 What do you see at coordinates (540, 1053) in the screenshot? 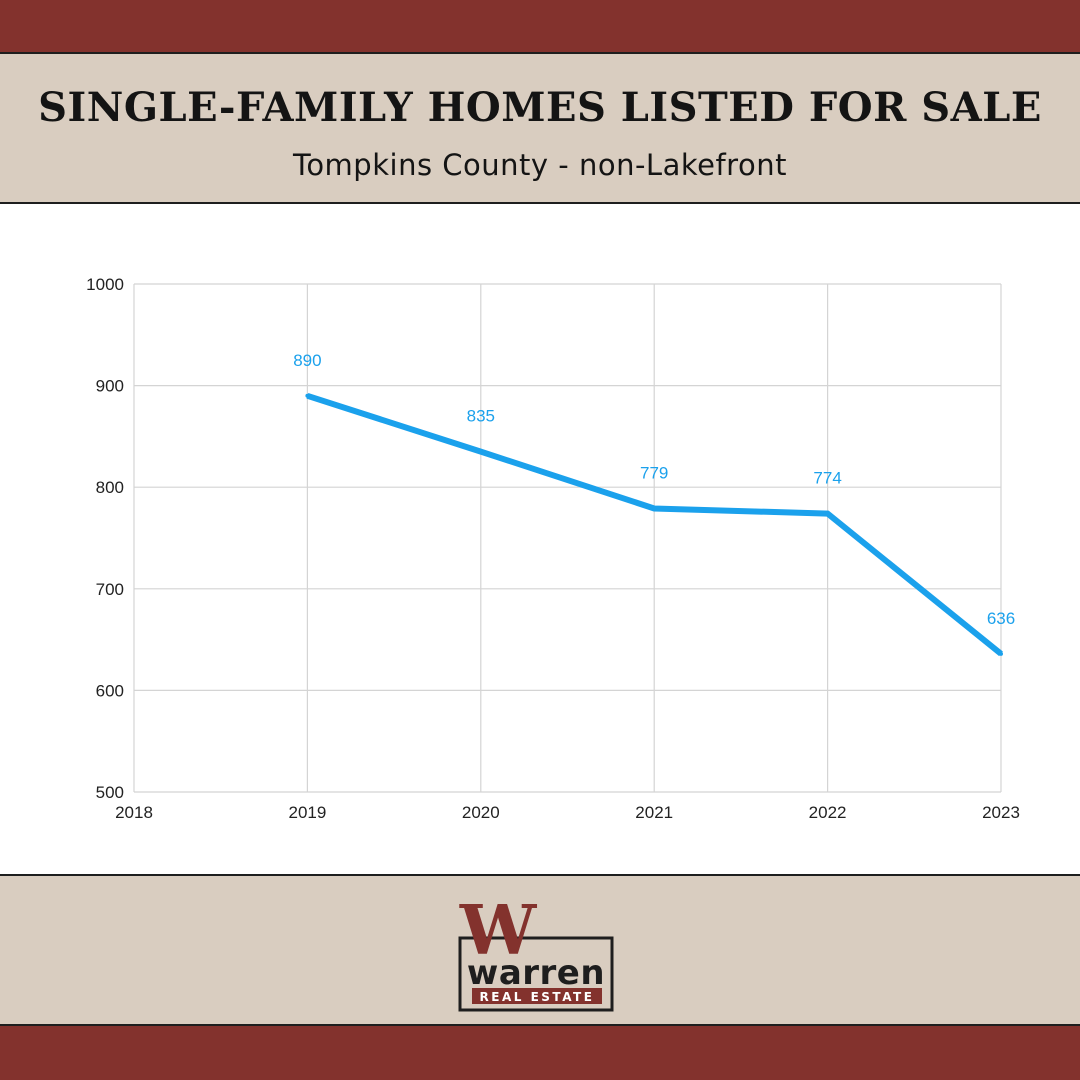
I see `bottom-band` at bounding box center [540, 1053].